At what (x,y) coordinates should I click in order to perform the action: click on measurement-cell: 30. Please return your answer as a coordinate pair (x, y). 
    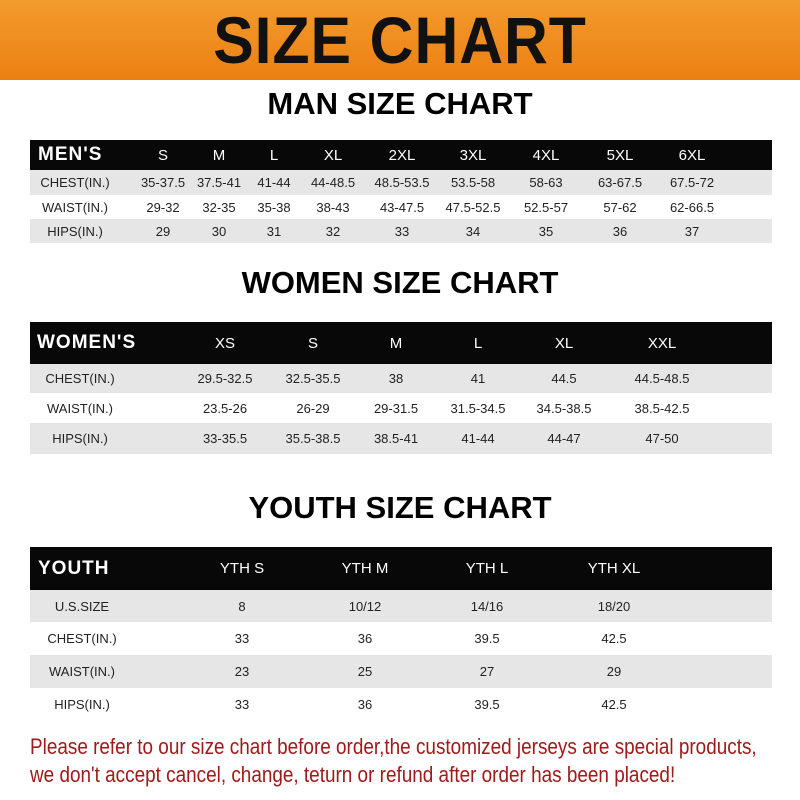
    Looking at the image, I should click on (219, 231).